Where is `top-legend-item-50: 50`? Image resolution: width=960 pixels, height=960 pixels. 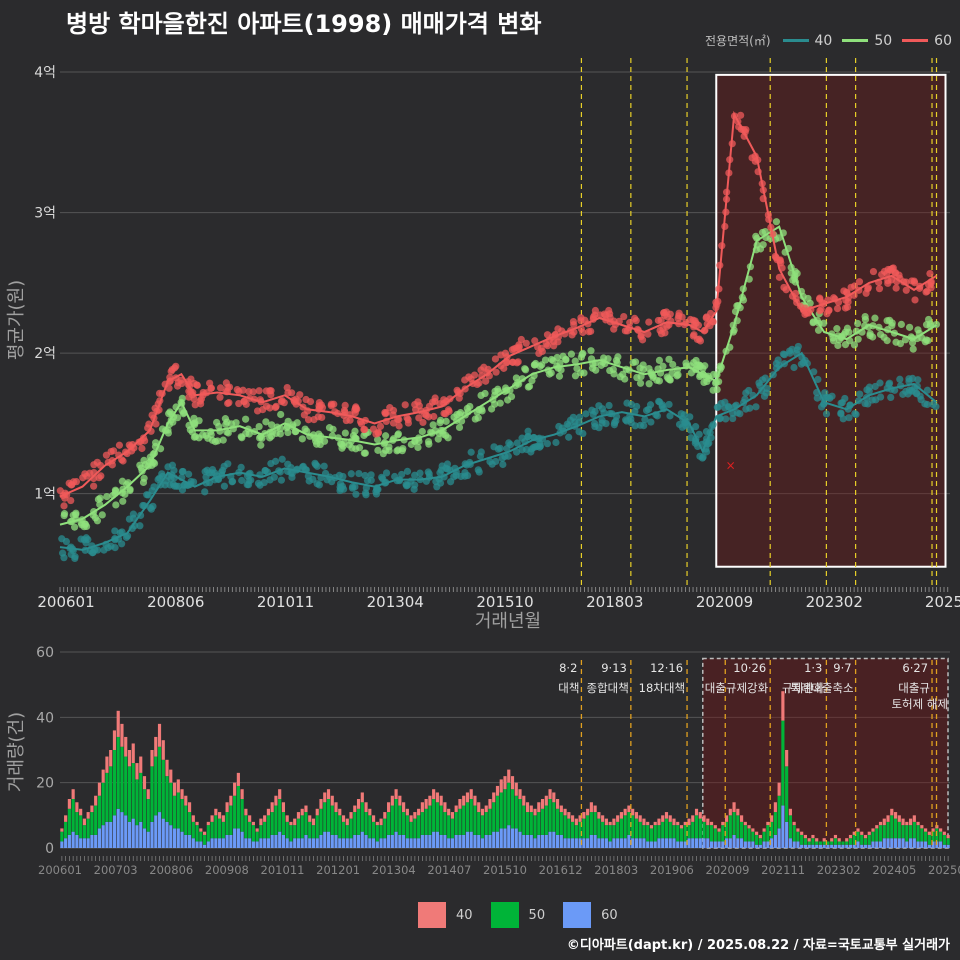 top-legend-item-50: 50 is located at coordinates (867, 41).